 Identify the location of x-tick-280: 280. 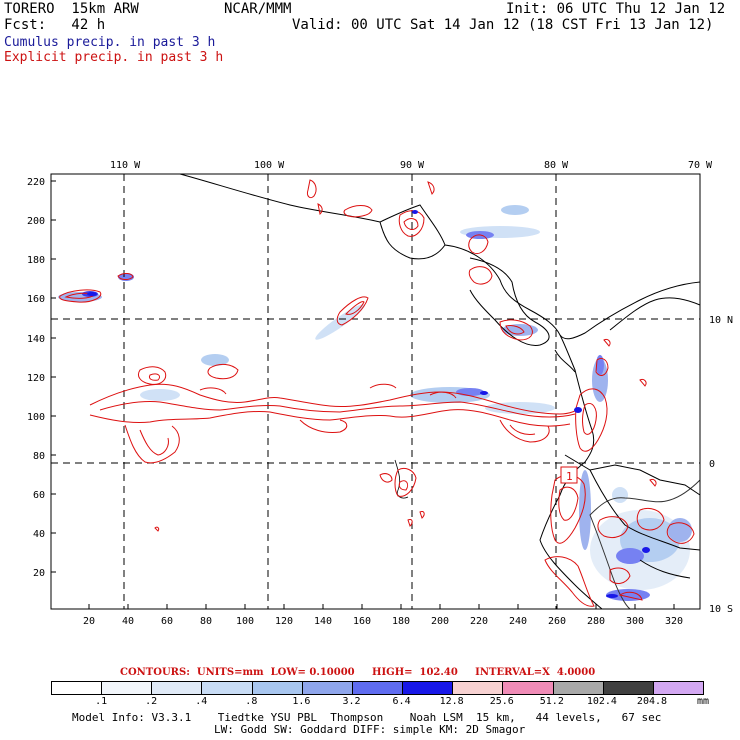
(596, 621).